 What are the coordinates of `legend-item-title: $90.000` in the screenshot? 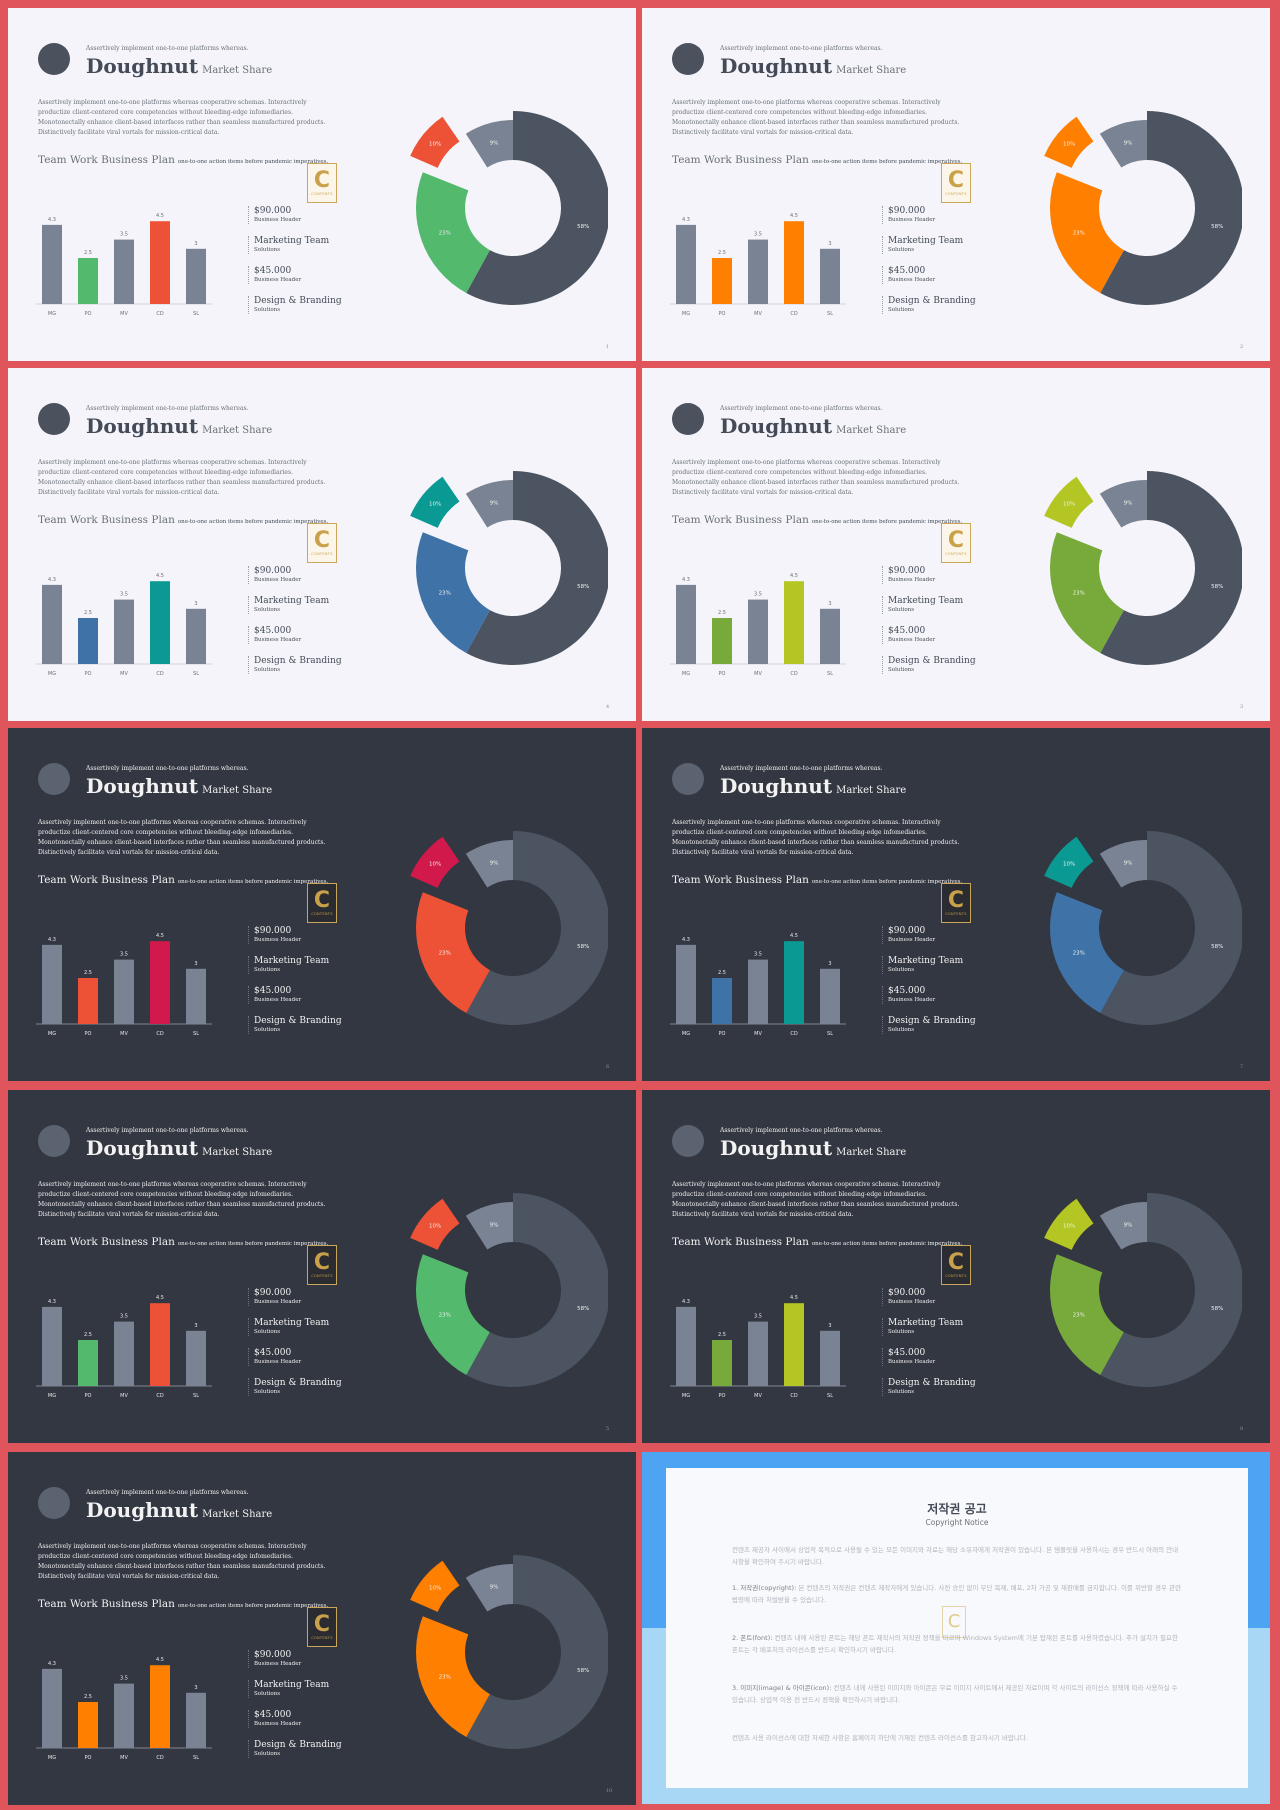 It's located at (273, 931).